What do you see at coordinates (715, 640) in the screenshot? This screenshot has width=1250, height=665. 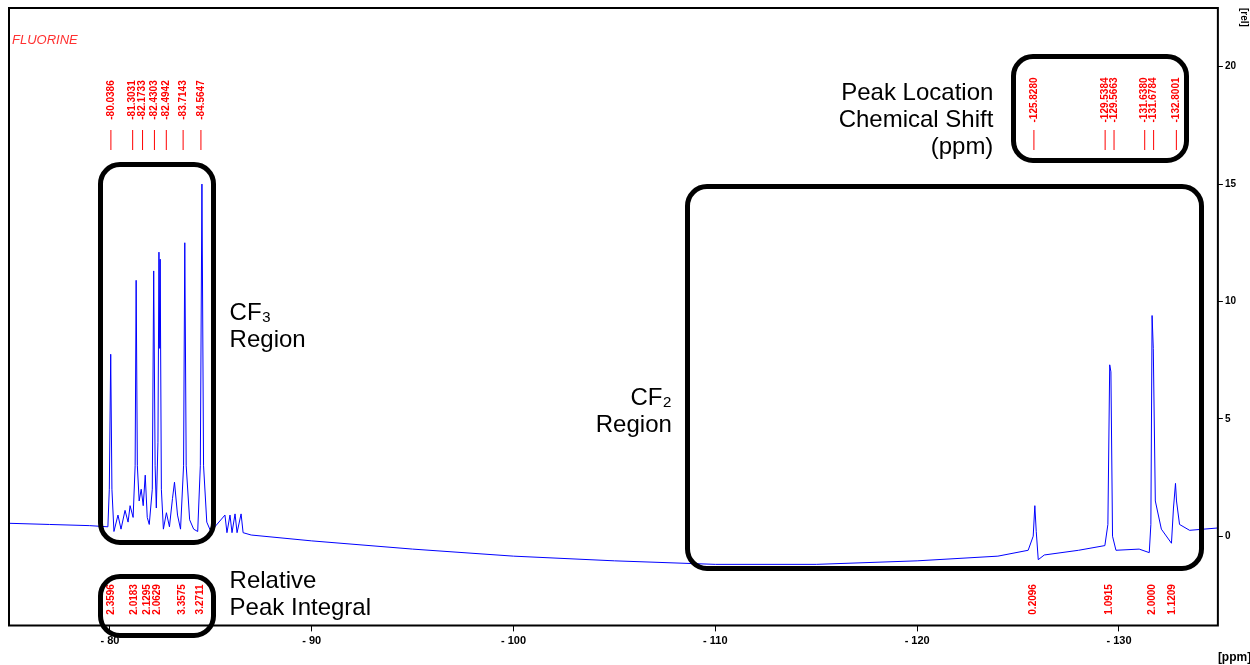 I see `x-tick-label: - 110` at bounding box center [715, 640].